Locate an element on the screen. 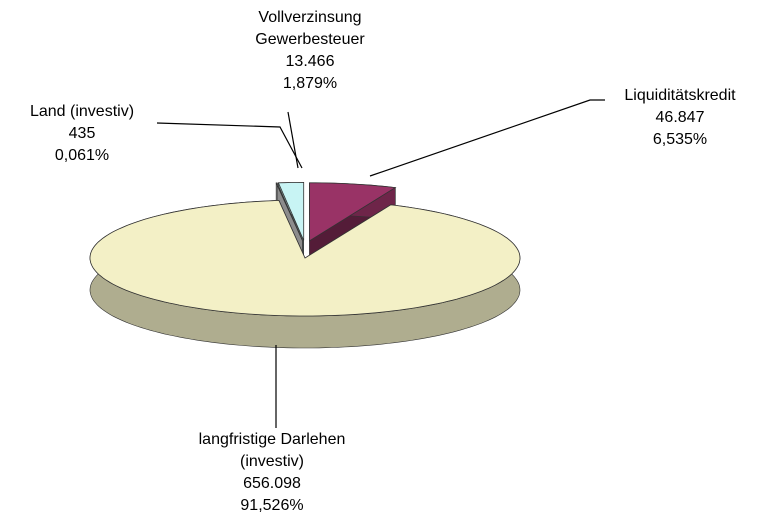 Image resolution: width=757 pixels, height=527 pixels. label-line: 1,879% is located at coordinates (310, 83).